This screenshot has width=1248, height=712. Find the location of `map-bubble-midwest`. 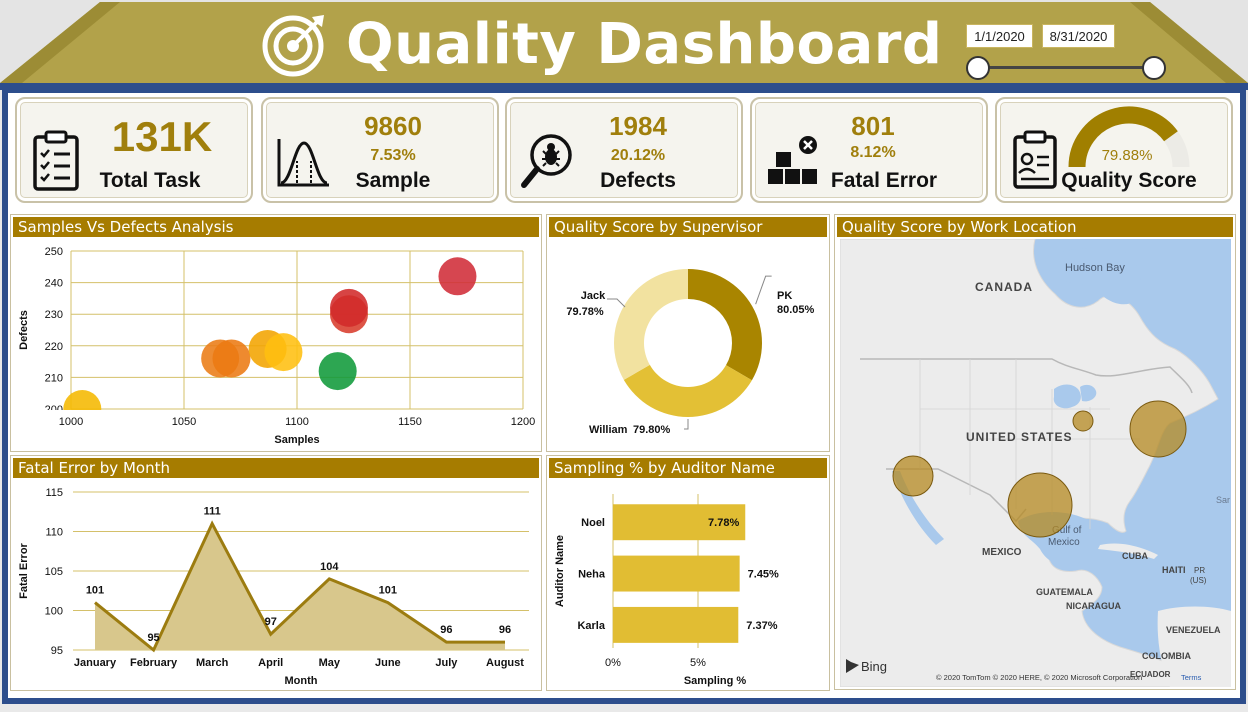

map-bubble-midwest is located at coordinates (1083, 421).